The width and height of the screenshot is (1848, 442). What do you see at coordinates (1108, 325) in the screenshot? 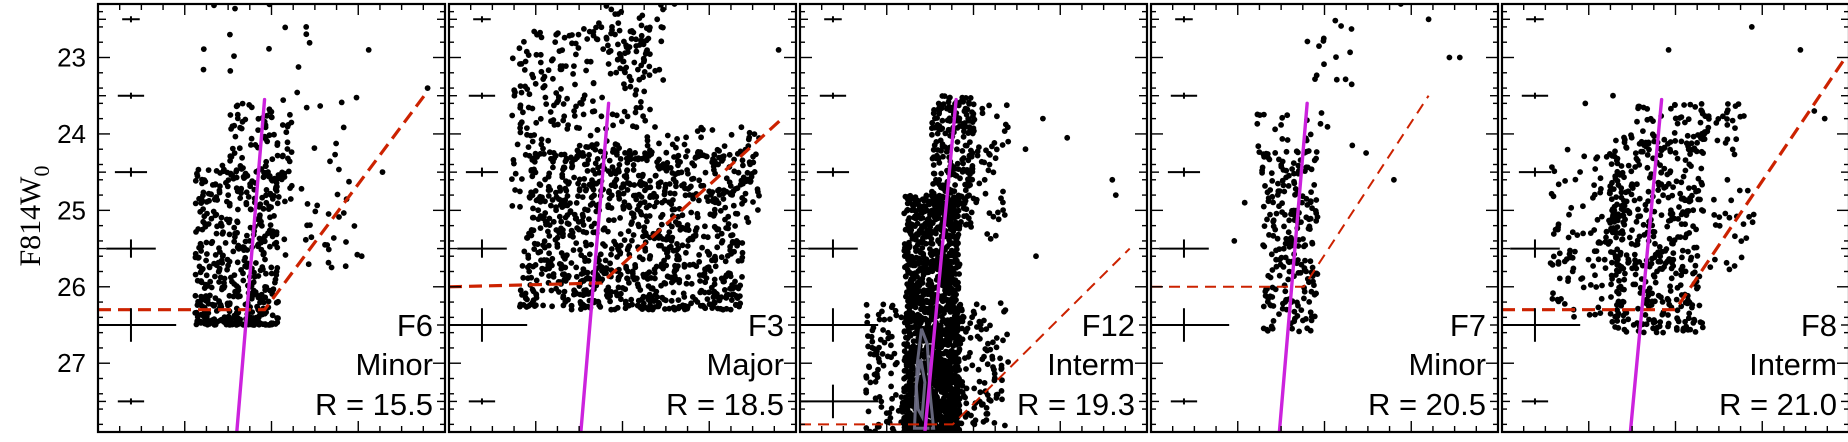
I see `panel-field-label: F12` at bounding box center [1108, 325].